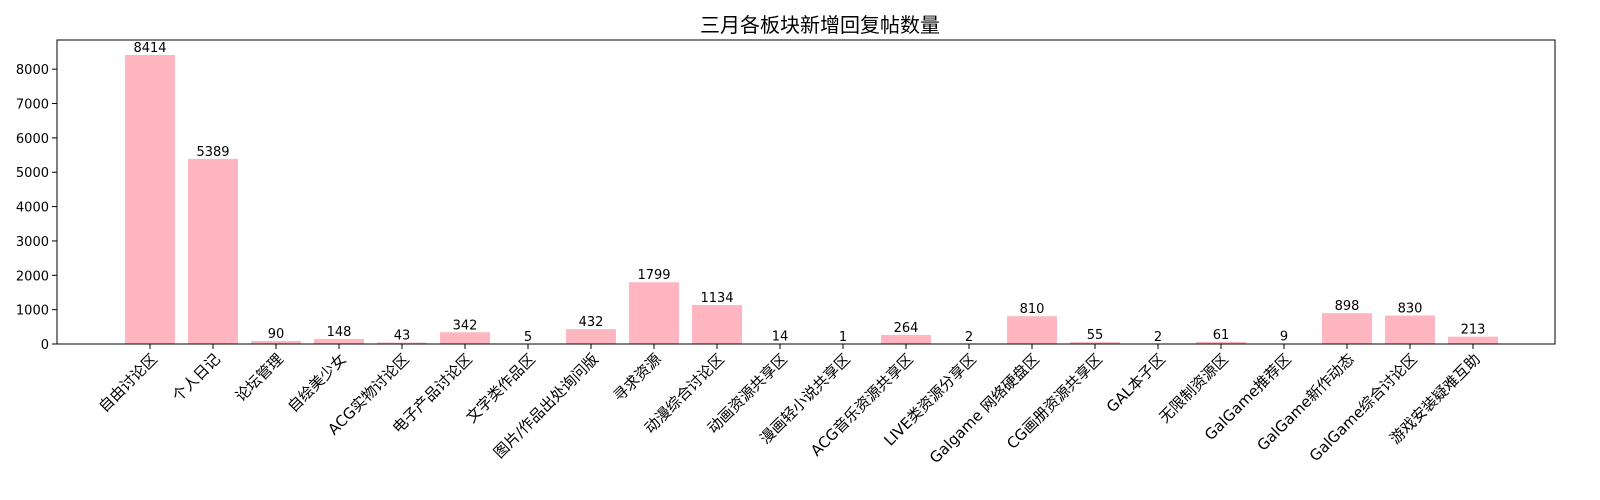  What do you see at coordinates (1032, 309) in the screenshot?
I see `bar-value-label: 810` at bounding box center [1032, 309].